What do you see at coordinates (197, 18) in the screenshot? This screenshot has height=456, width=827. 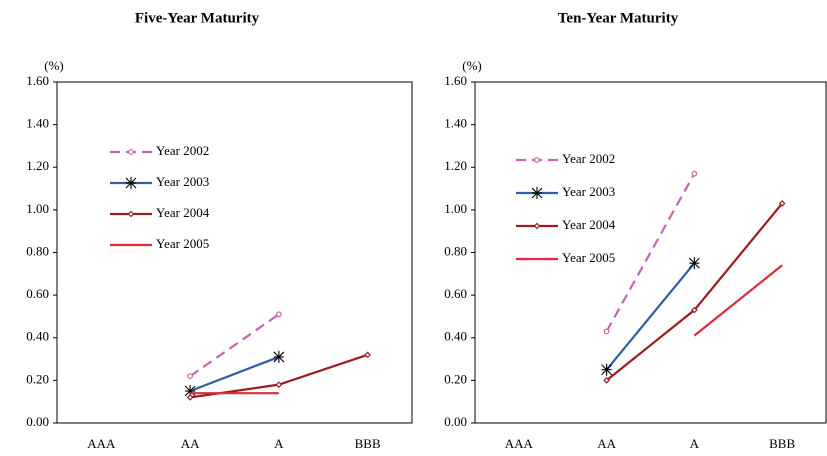 I see `chart-title: Five-Year Maturity` at bounding box center [197, 18].